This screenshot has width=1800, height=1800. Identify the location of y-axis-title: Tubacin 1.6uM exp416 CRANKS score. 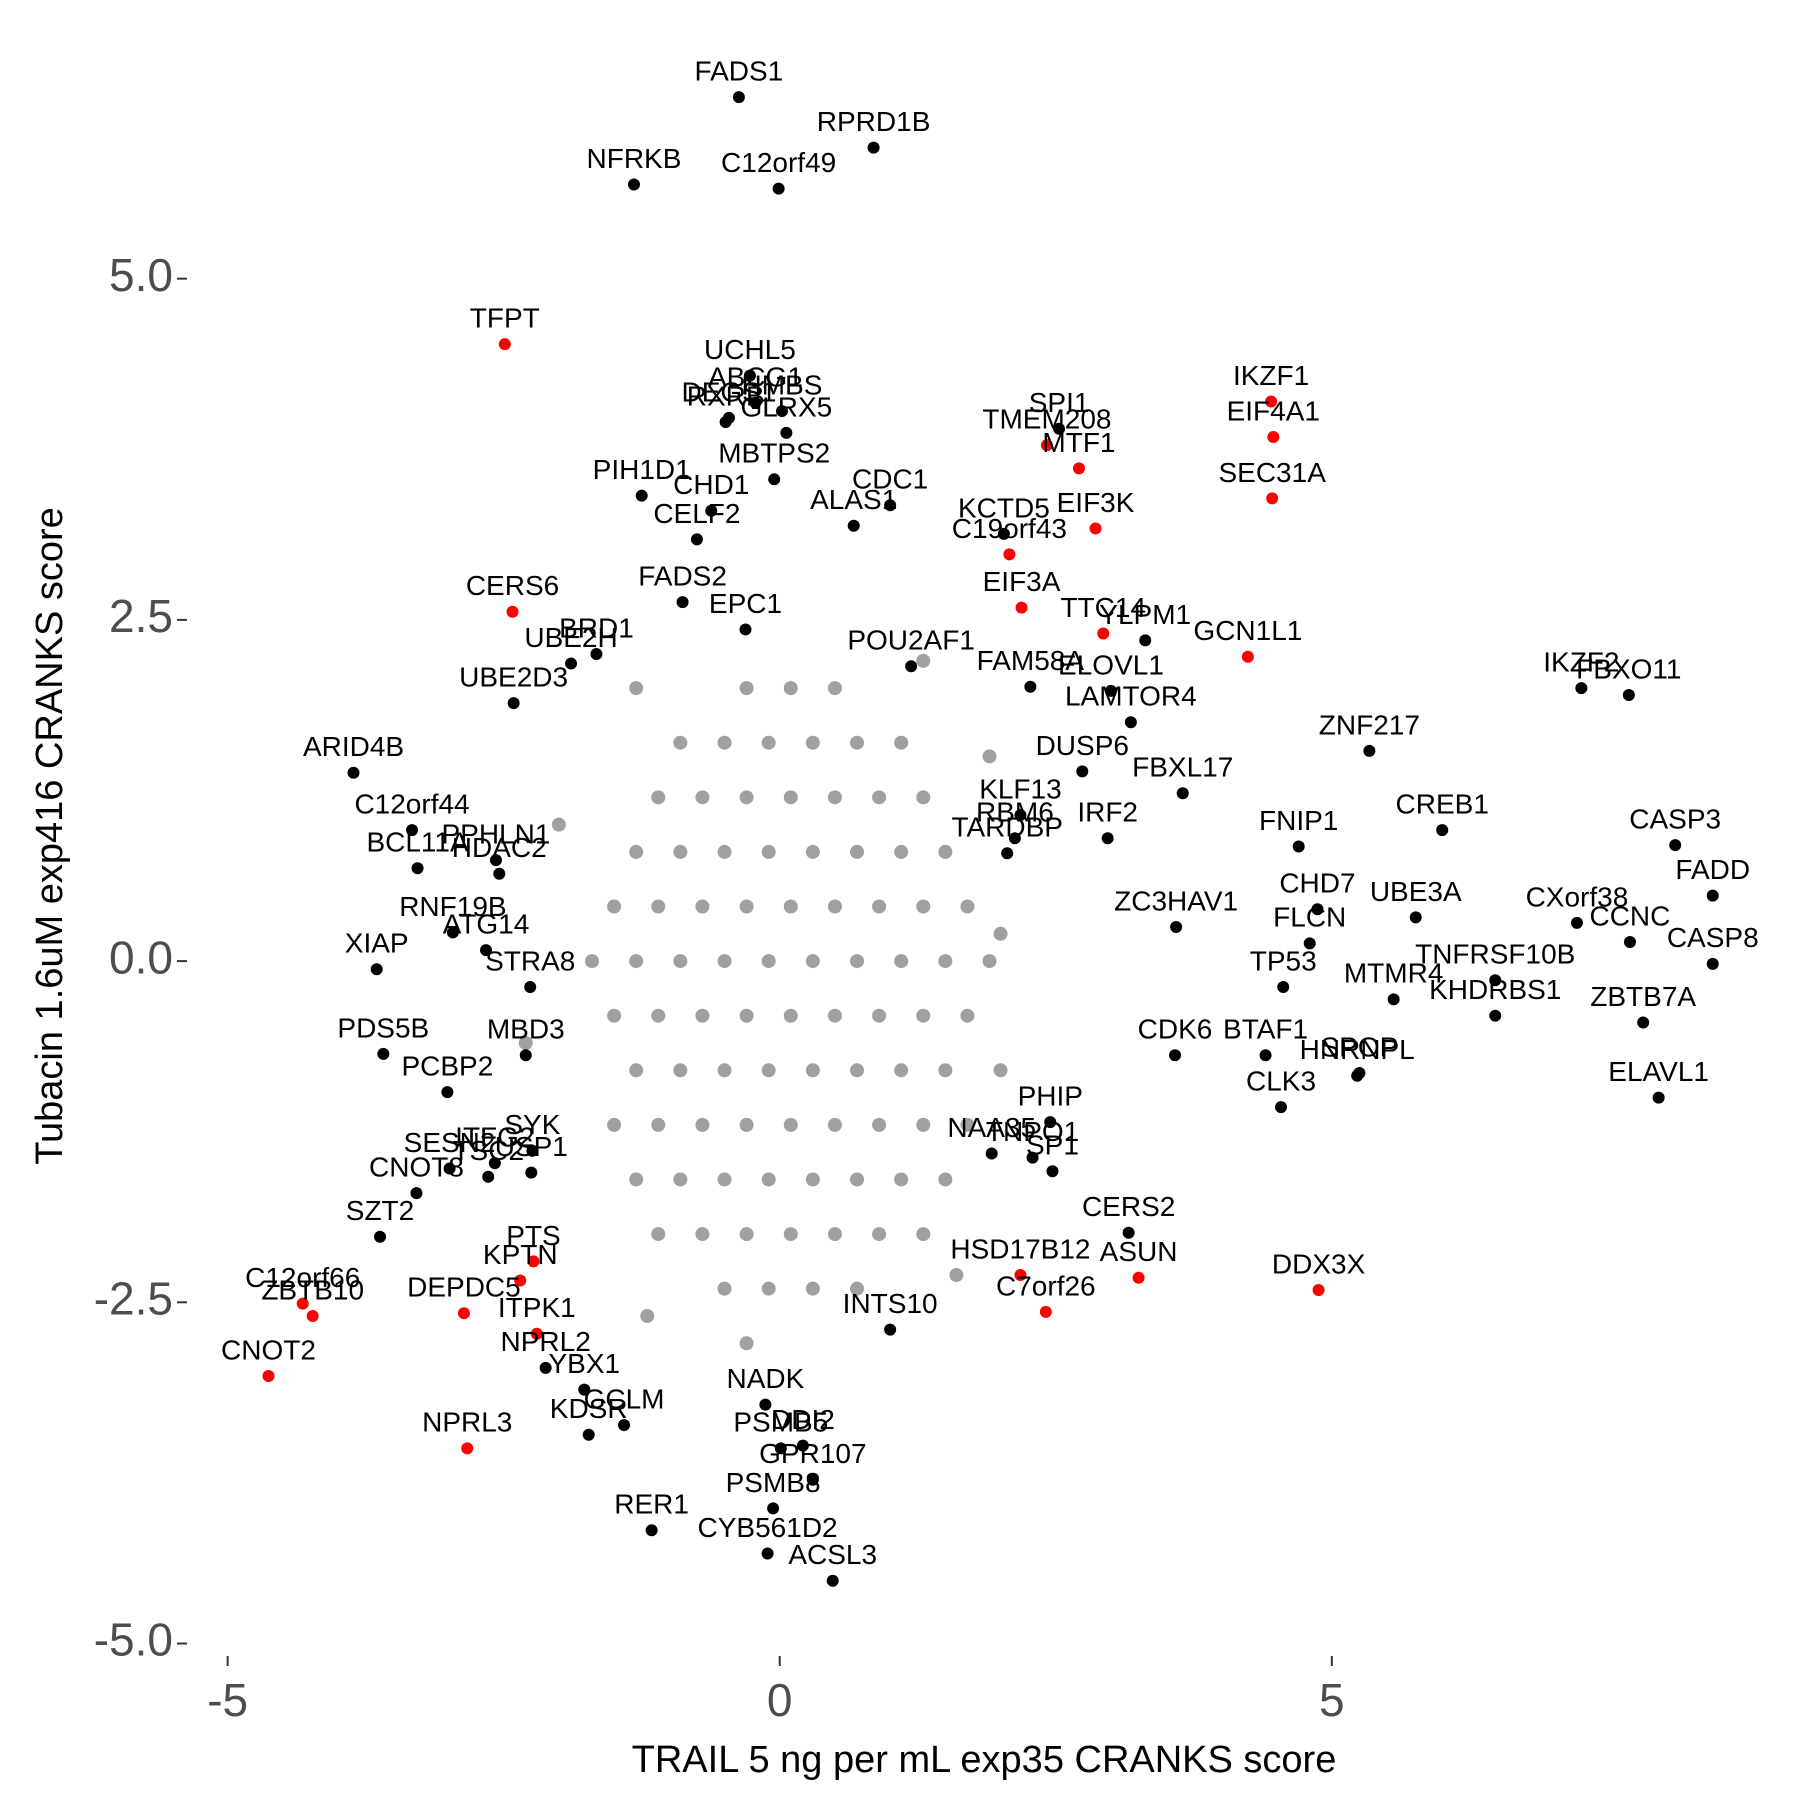
(50, 836).